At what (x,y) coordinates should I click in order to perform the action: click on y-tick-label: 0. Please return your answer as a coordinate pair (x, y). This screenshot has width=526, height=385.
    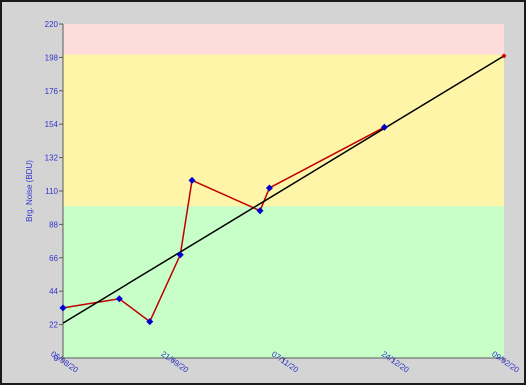
    Looking at the image, I should click on (56, 358).